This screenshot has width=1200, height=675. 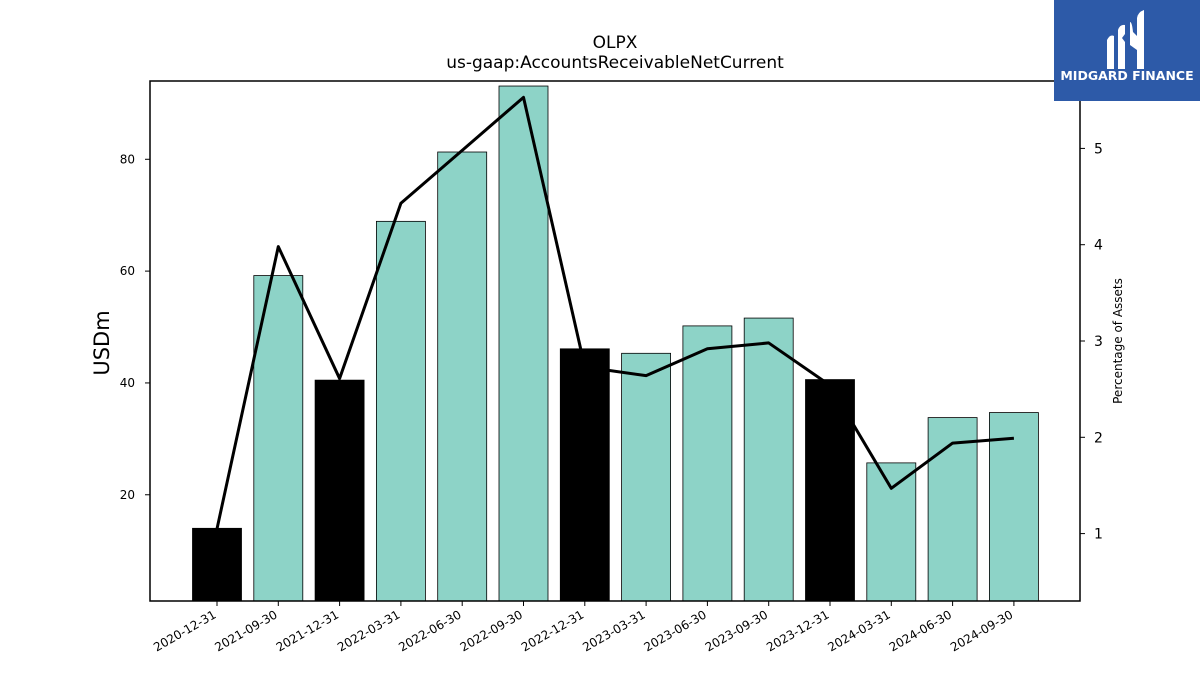 What do you see at coordinates (615, 63) in the screenshot?
I see `chart-subtitle: us-gaap:AccountsReceivableNetCurrent` at bounding box center [615, 63].